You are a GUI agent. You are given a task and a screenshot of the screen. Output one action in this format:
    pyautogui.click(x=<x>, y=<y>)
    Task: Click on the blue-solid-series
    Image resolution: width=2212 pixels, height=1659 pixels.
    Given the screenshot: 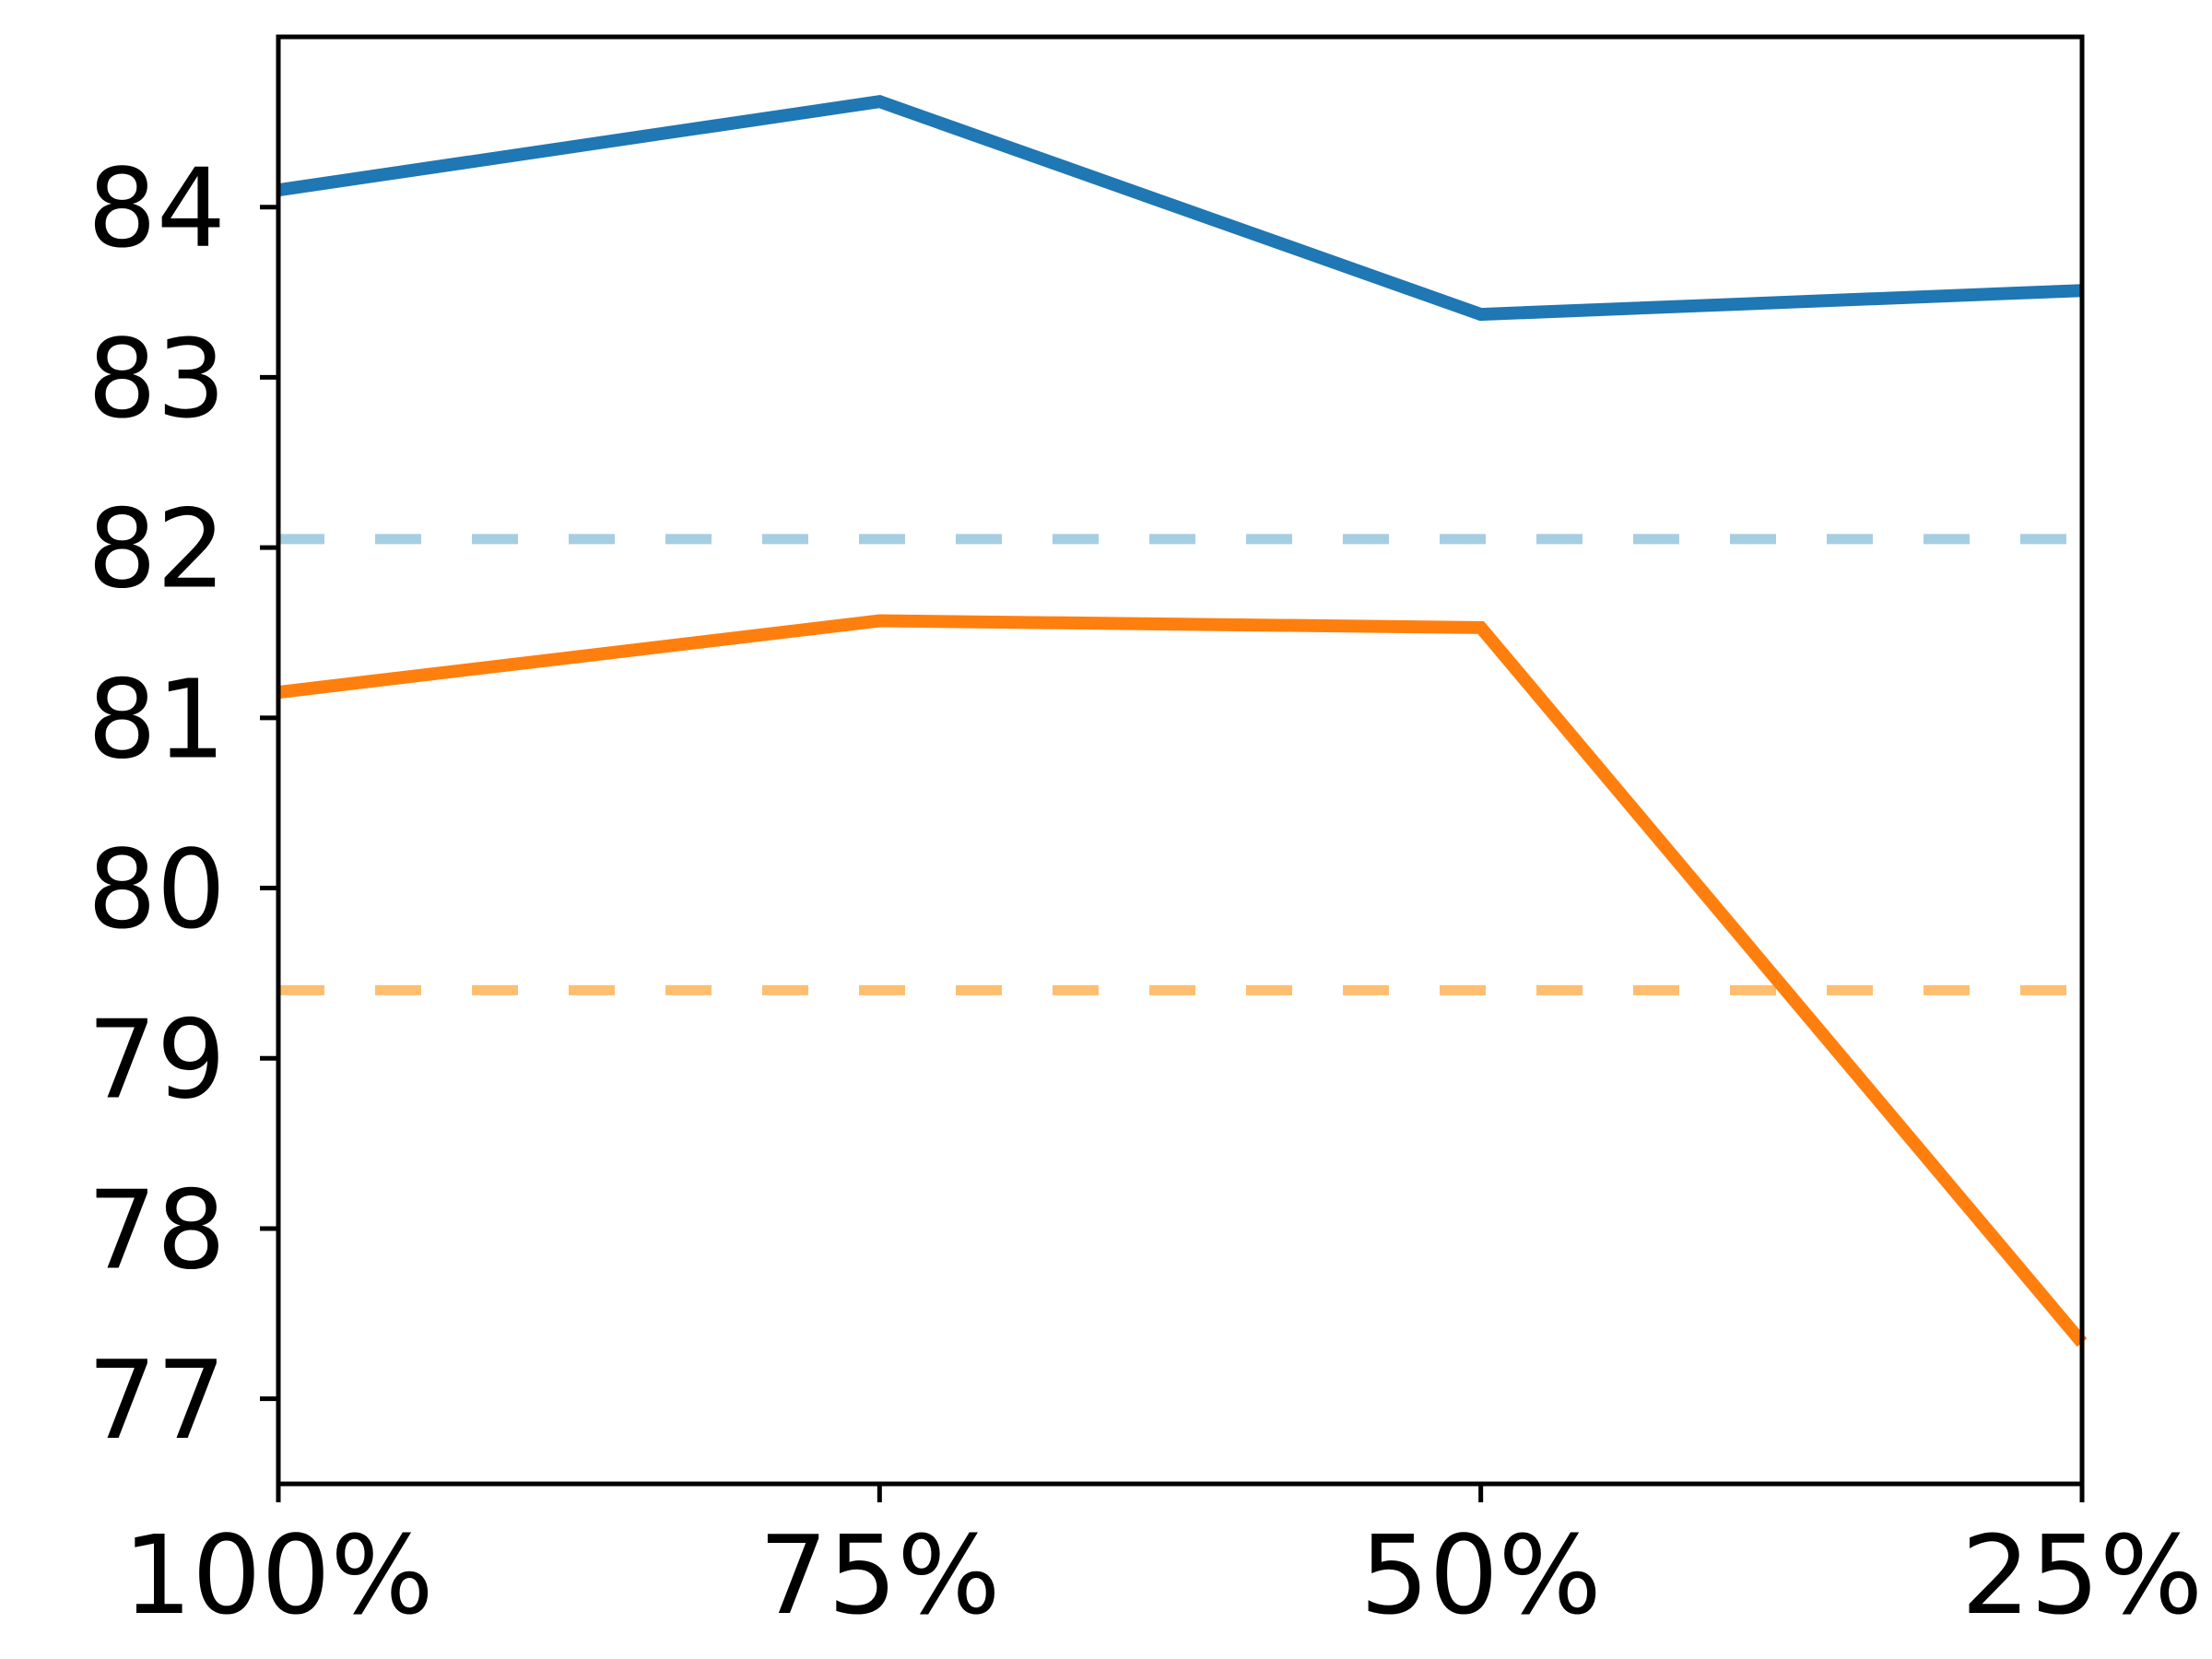 What is the action you would take?
    pyautogui.click(x=1179, y=208)
    